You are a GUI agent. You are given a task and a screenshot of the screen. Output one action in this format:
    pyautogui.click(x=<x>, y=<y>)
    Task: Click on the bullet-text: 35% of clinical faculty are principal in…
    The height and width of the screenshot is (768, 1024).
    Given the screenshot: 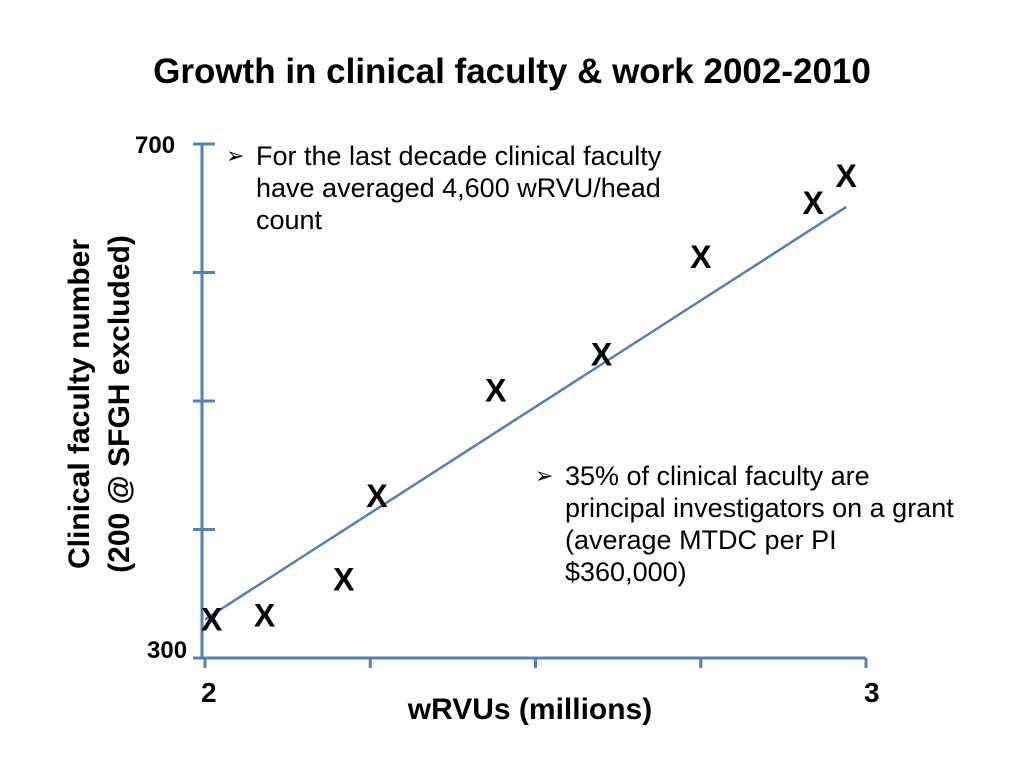 What is the action you would take?
    pyautogui.click(x=759, y=524)
    